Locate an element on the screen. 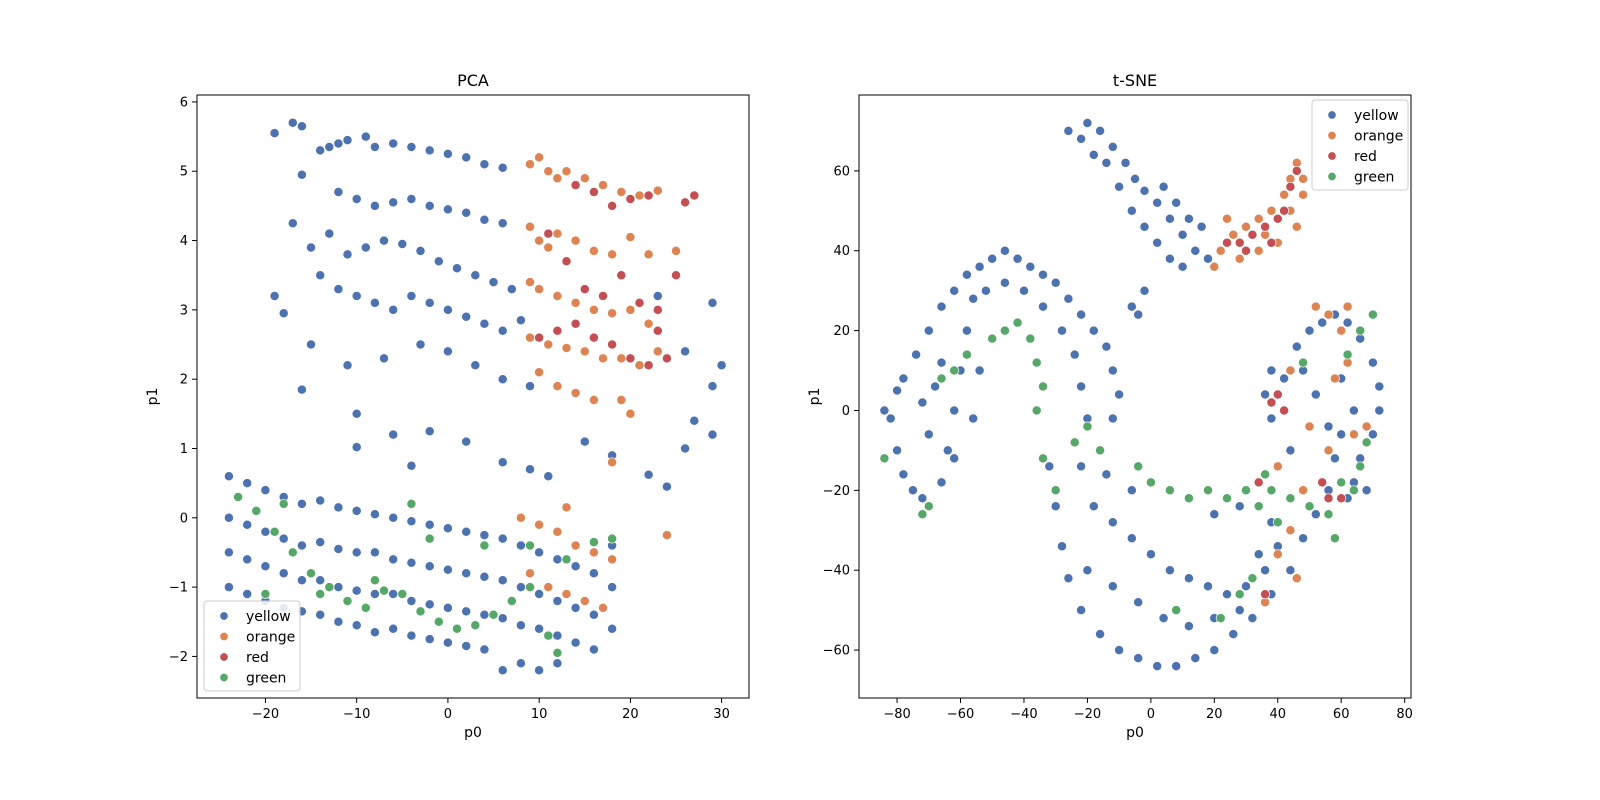 The image size is (1600, 800). tsne-y-ticks: −60 −40 −20 0 20 40 60 is located at coordinates (841, 411).